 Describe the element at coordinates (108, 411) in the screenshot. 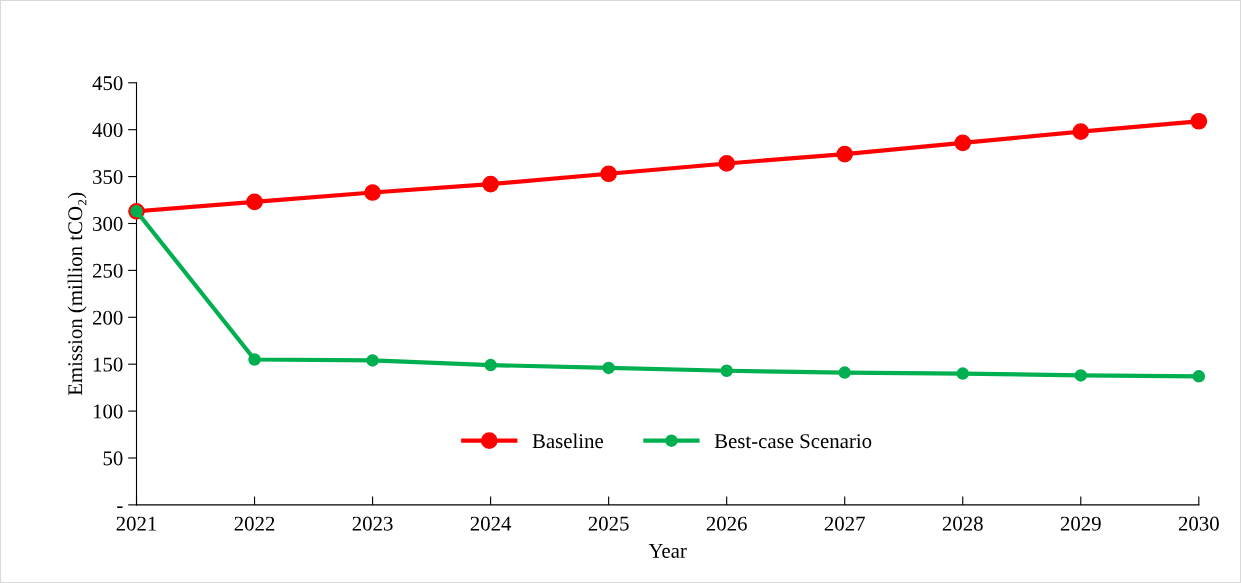

I see `y-tick-label: 100` at that location.